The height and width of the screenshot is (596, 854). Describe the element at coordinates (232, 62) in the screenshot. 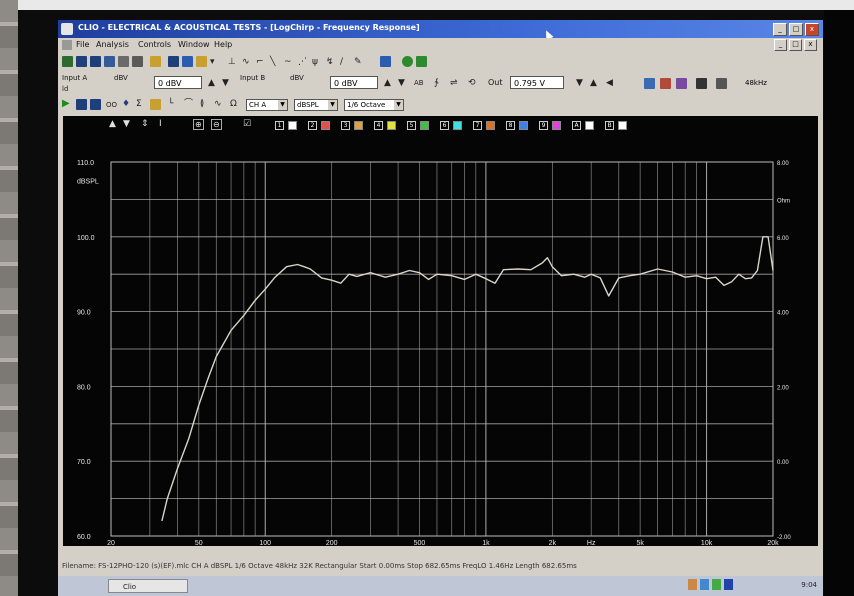

I see `measure-tool-icon: ⊥` at that location.